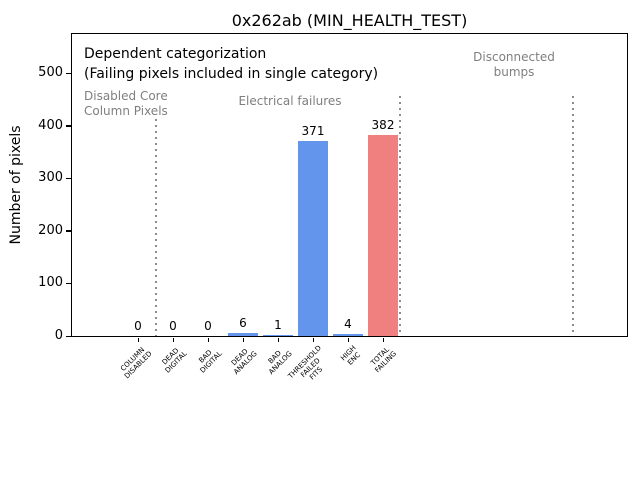  I want to click on x-tick-label: COLUMN DISABLED, so click(136, 363).